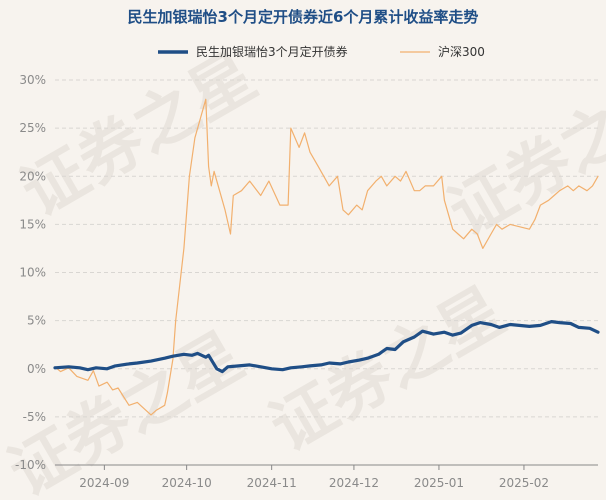 The image size is (606, 500). What do you see at coordinates (36, 369) in the screenshot?
I see `y-tick-label: 0%` at bounding box center [36, 369].